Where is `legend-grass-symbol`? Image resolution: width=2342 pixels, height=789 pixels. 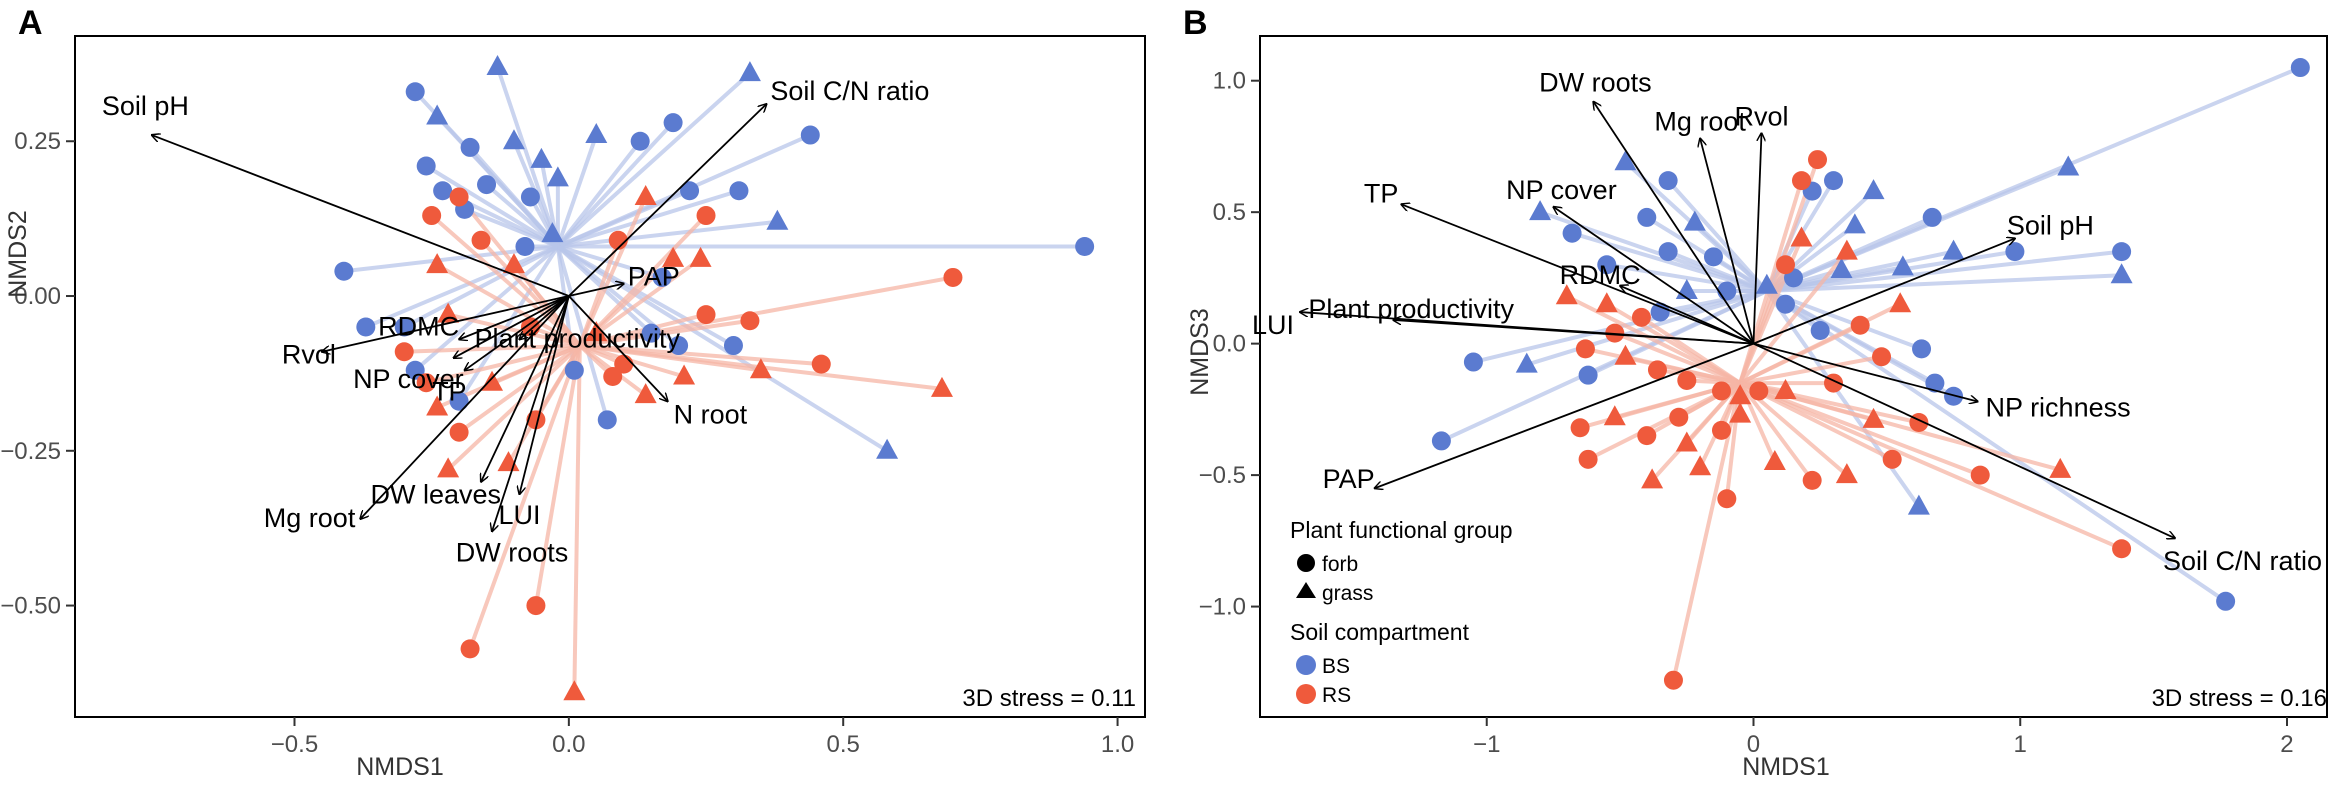
legend-grass-symbol is located at coordinates (1306, 590).